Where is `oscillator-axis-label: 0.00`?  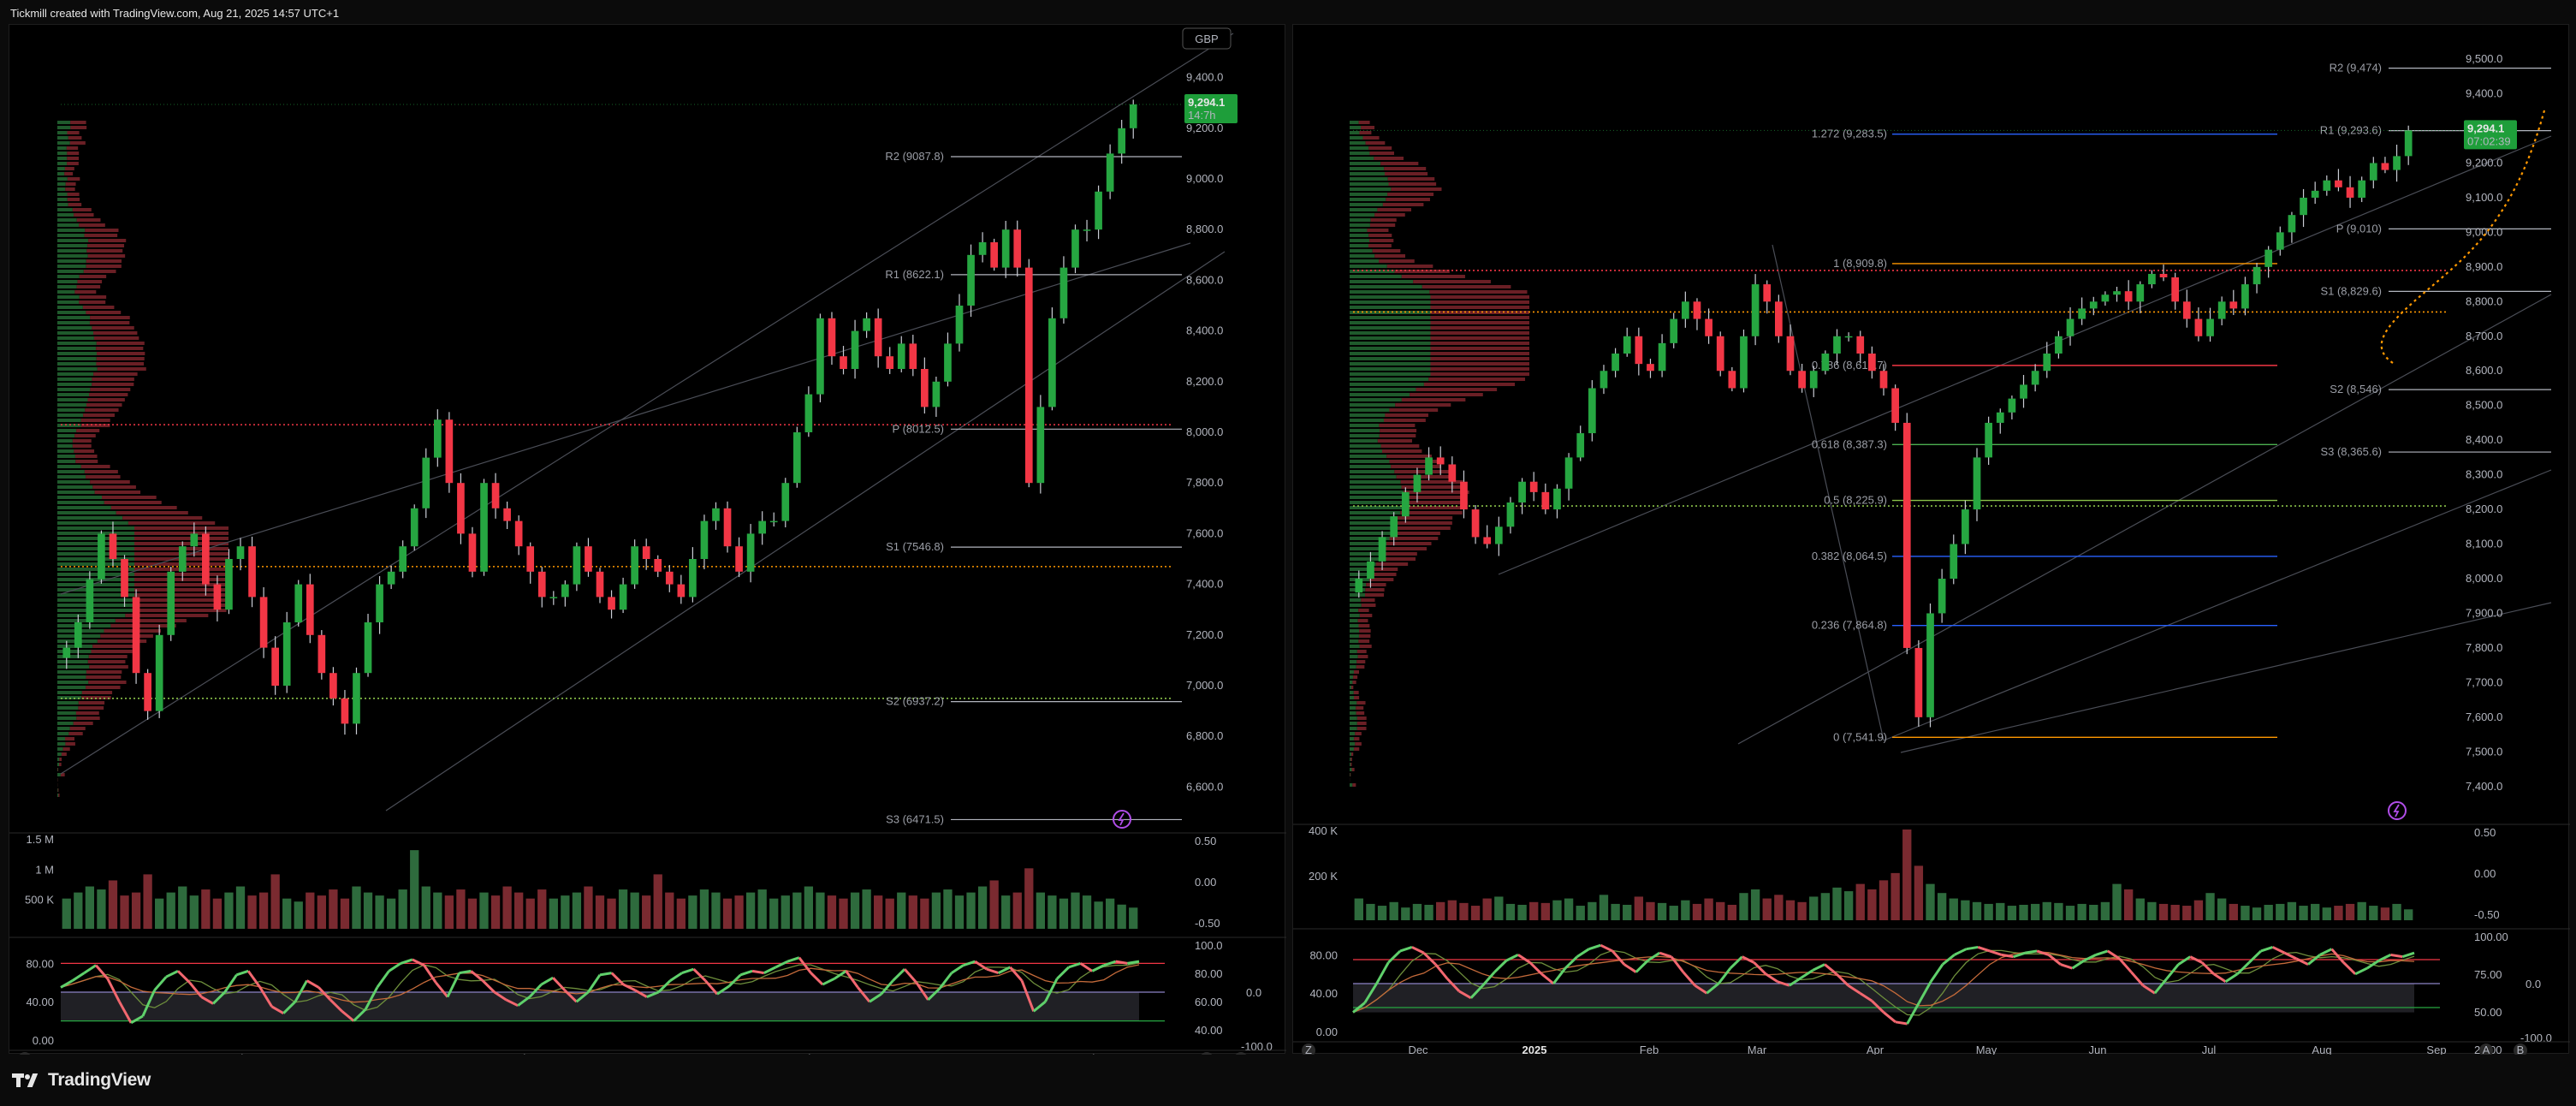
oscillator-axis-label: 0.00 is located at coordinates (1327, 1032).